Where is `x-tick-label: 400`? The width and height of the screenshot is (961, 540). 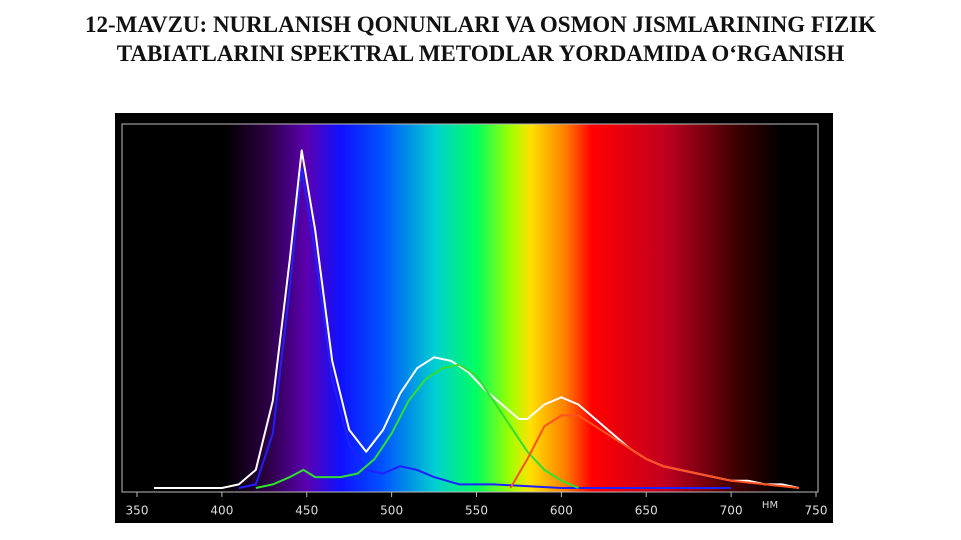
x-tick-label: 400 is located at coordinates (221, 511).